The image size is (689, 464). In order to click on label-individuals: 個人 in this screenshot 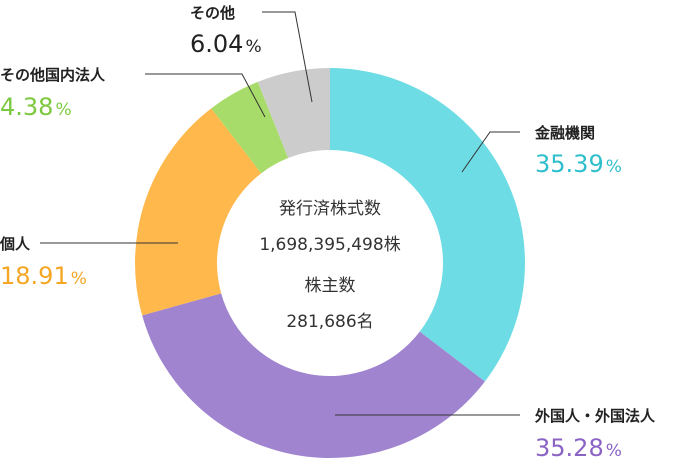, I will do `click(15, 244)`.